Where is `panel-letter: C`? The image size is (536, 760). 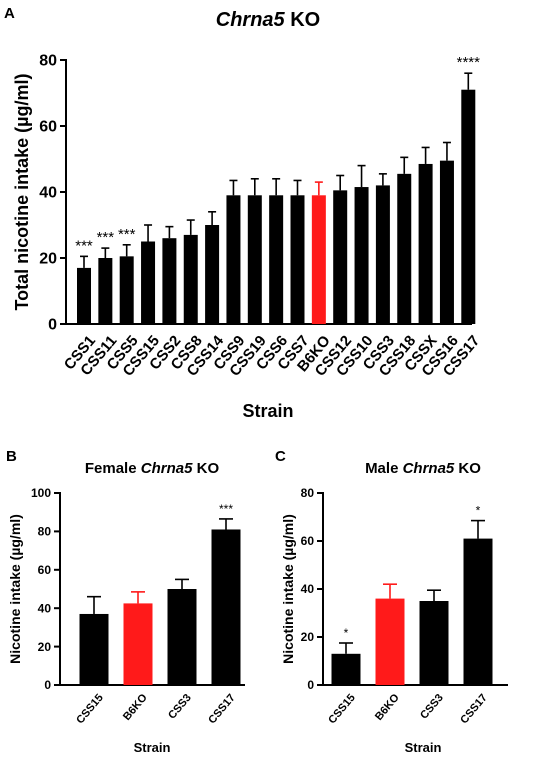 panel-letter: C is located at coordinates (280, 456).